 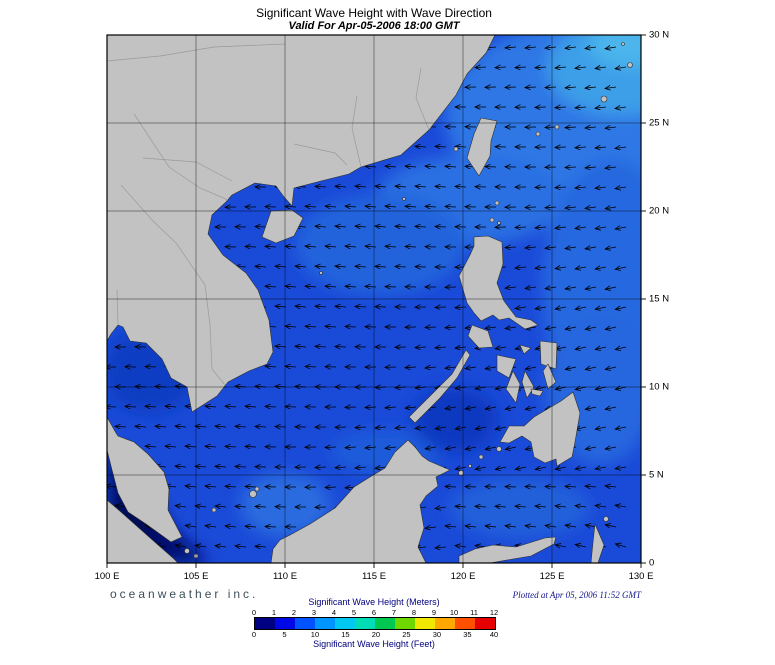 I want to click on feet-tick-value: 10, so click(x=315, y=634).